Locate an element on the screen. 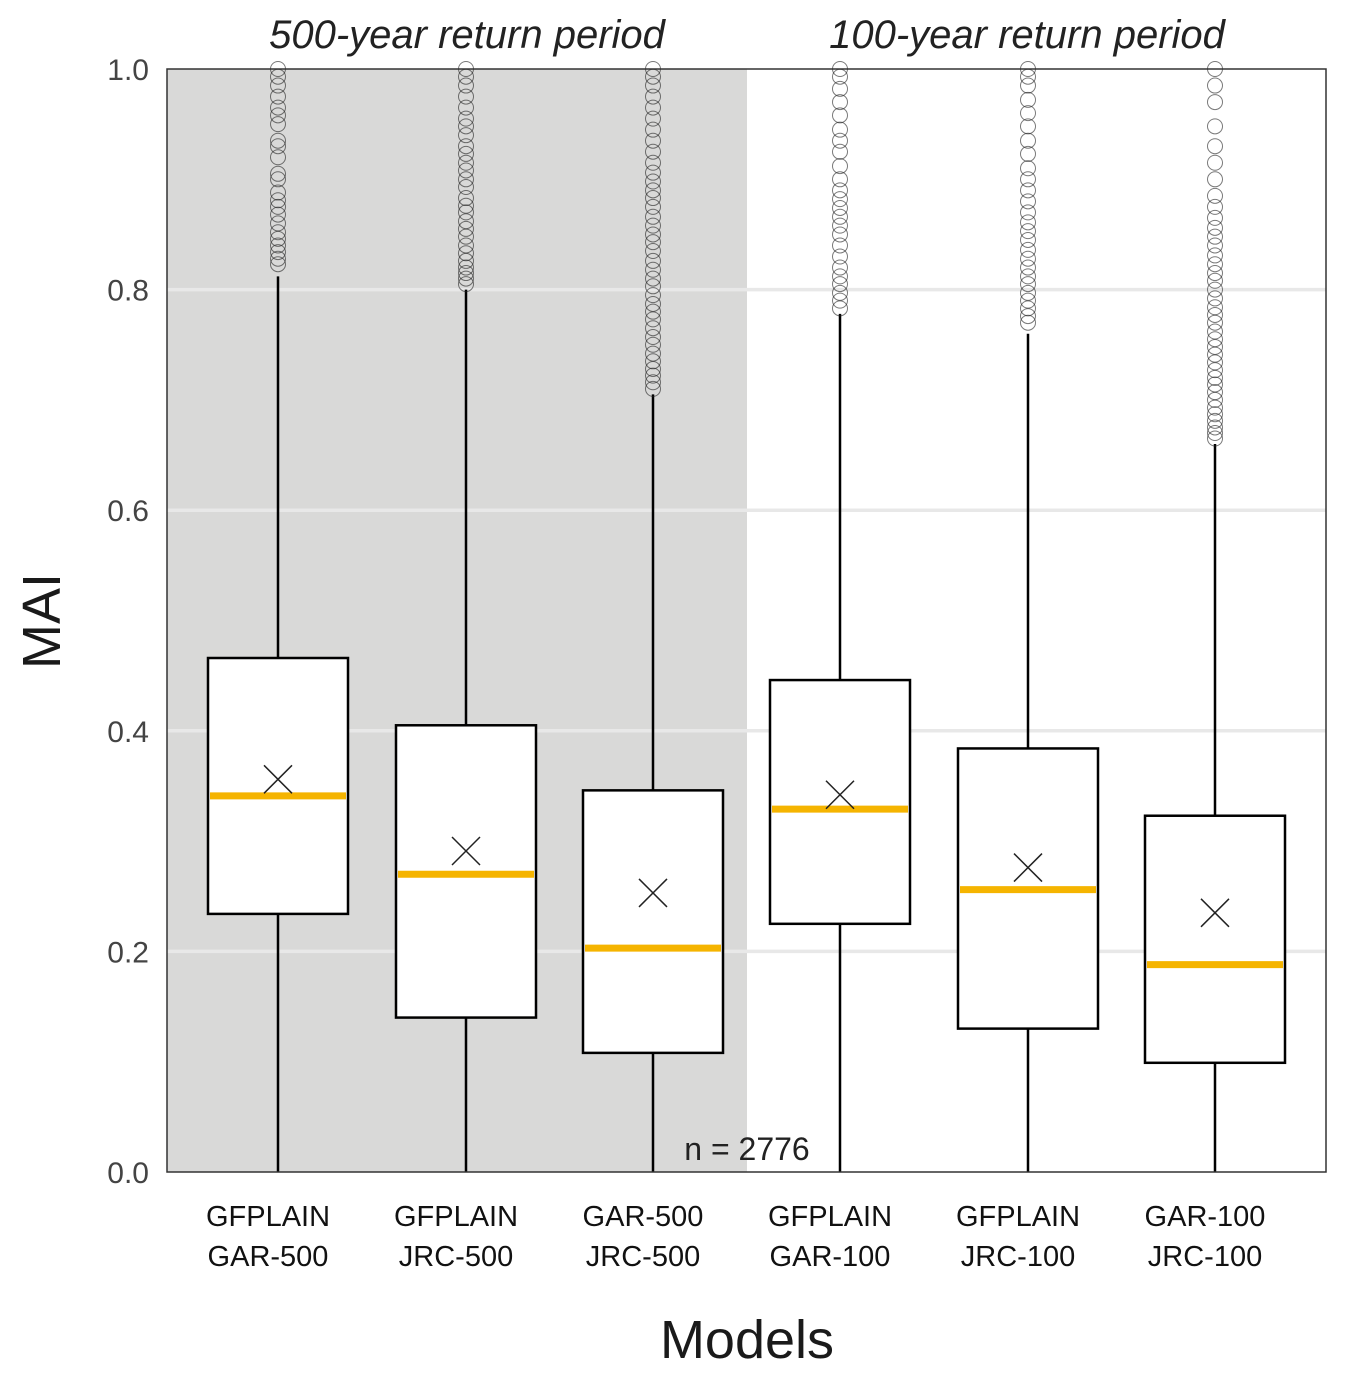 Image resolution: width=1346 pixels, height=1378 pixels. x-axis-title: Models is located at coordinates (747, 1340).